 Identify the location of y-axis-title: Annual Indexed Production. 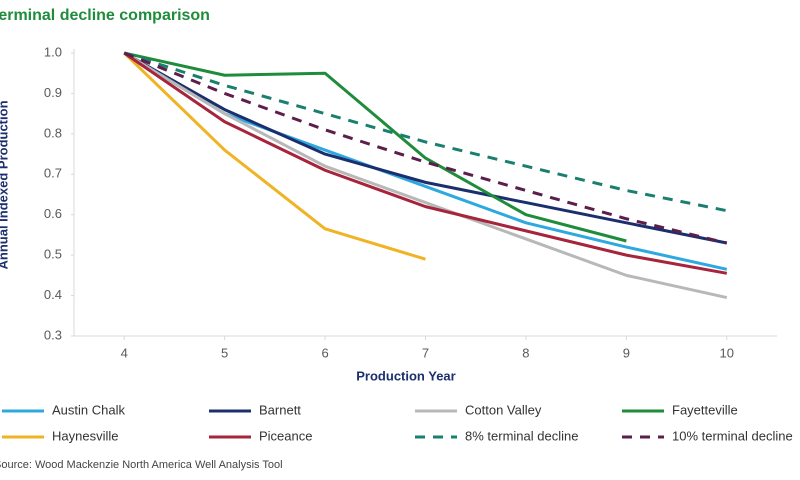
(5, 184).